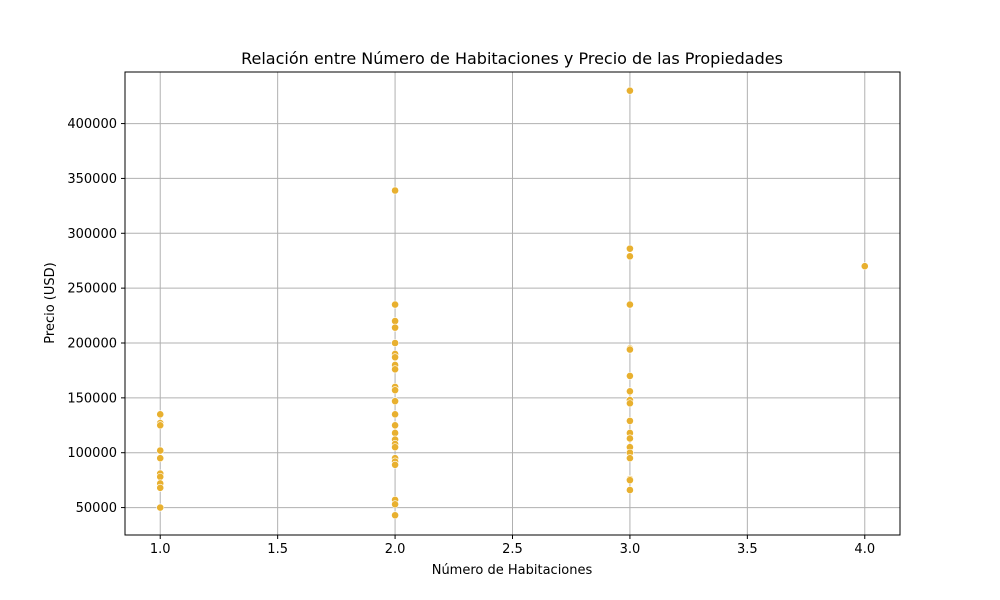  Describe the element at coordinates (747, 549) in the screenshot. I see `x-tick-label: 3.5` at that location.